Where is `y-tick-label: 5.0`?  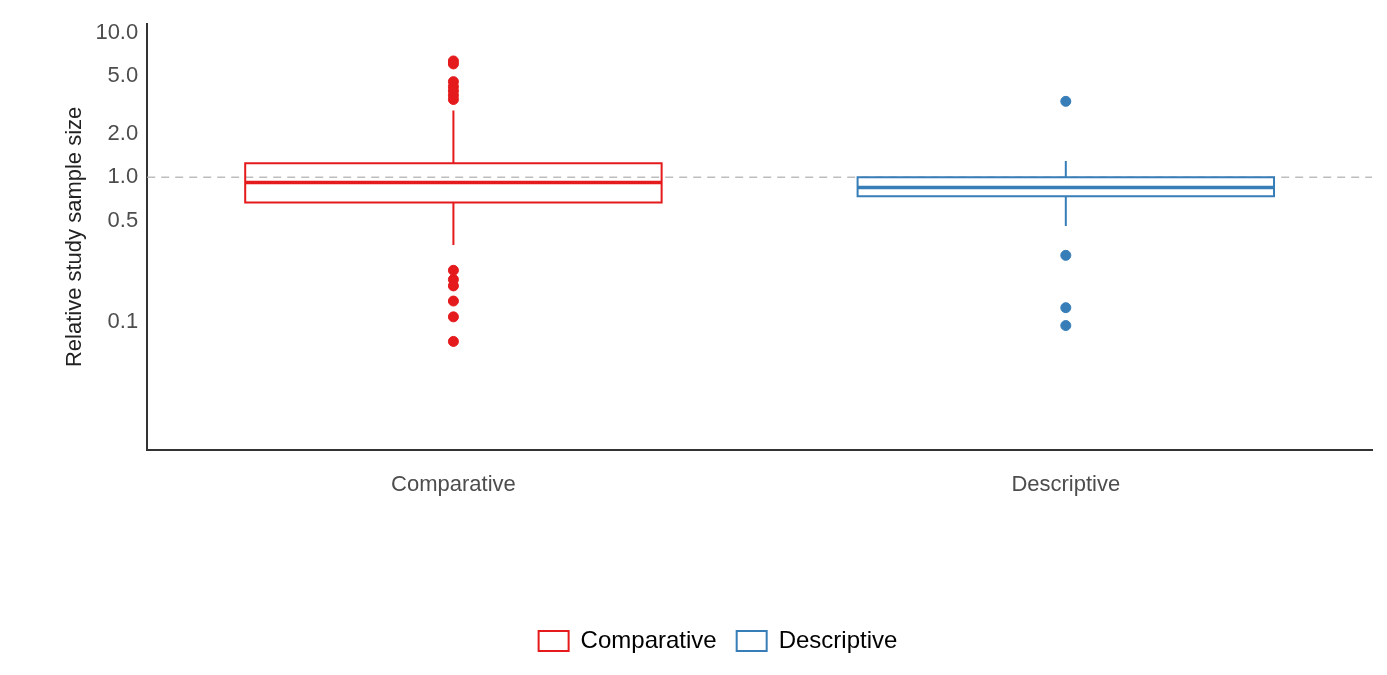
y-tick-label: 5.0 is located at coordinates (123, 75).